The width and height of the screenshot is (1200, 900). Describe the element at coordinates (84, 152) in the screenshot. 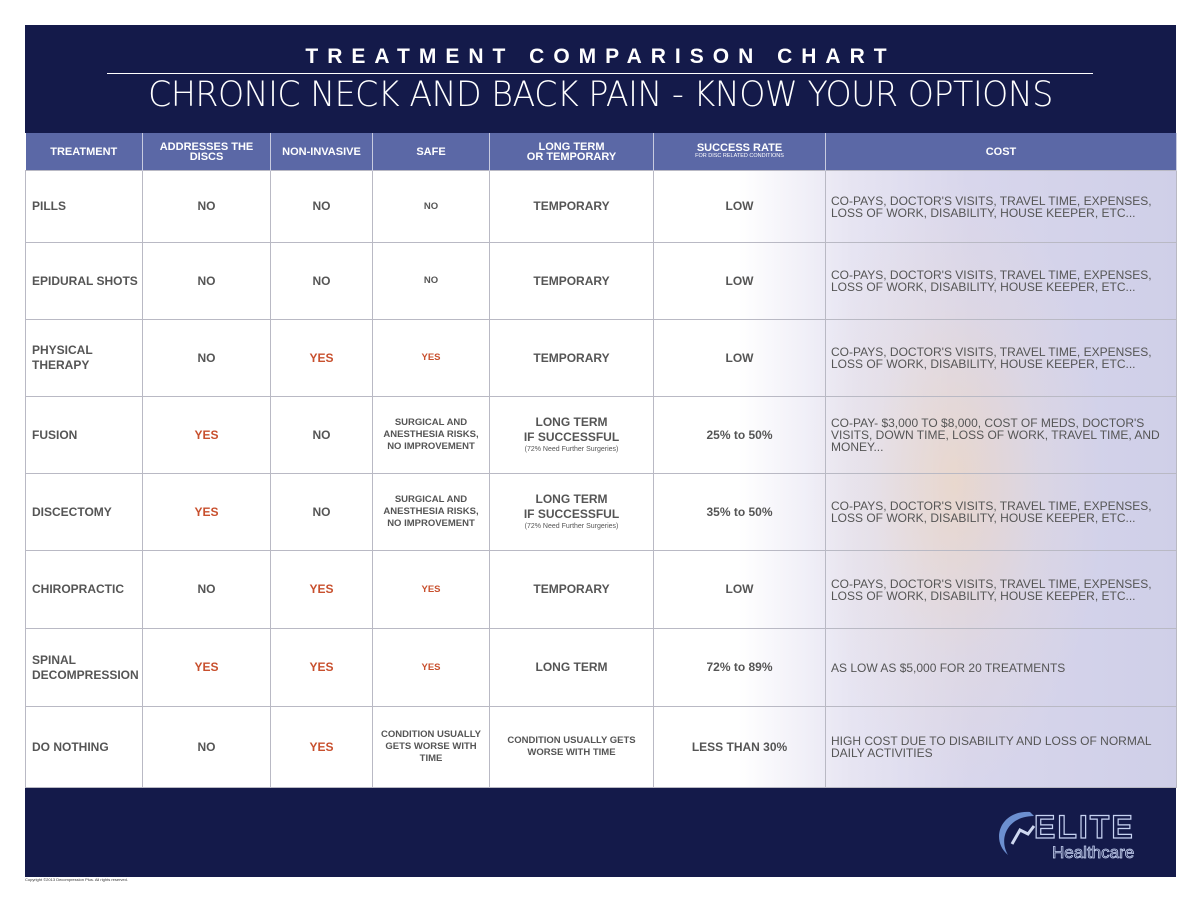

I see `column-header: TREATMENT` at that location.